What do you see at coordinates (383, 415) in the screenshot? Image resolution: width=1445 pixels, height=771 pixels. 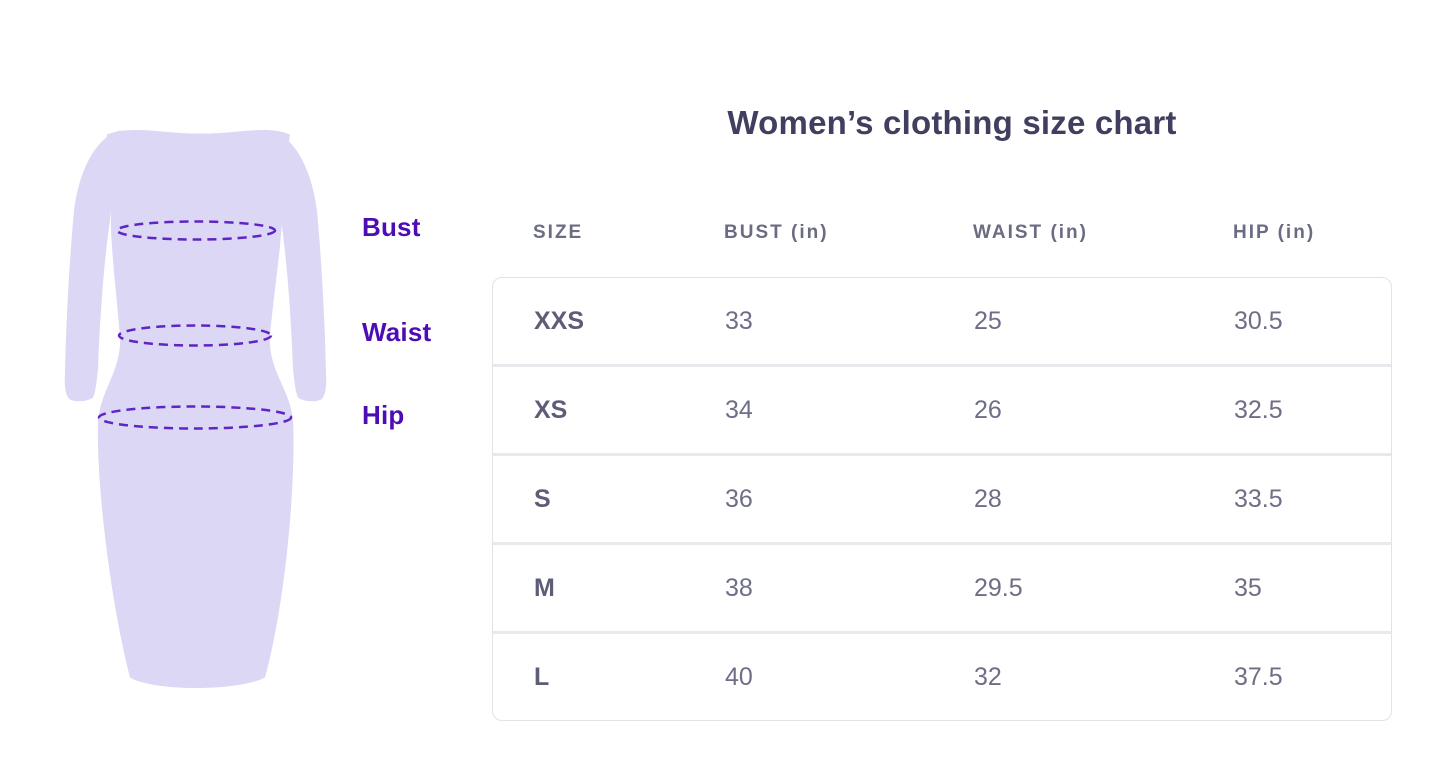 I see `hip-label: Hip` at bounding box center [383, 415].